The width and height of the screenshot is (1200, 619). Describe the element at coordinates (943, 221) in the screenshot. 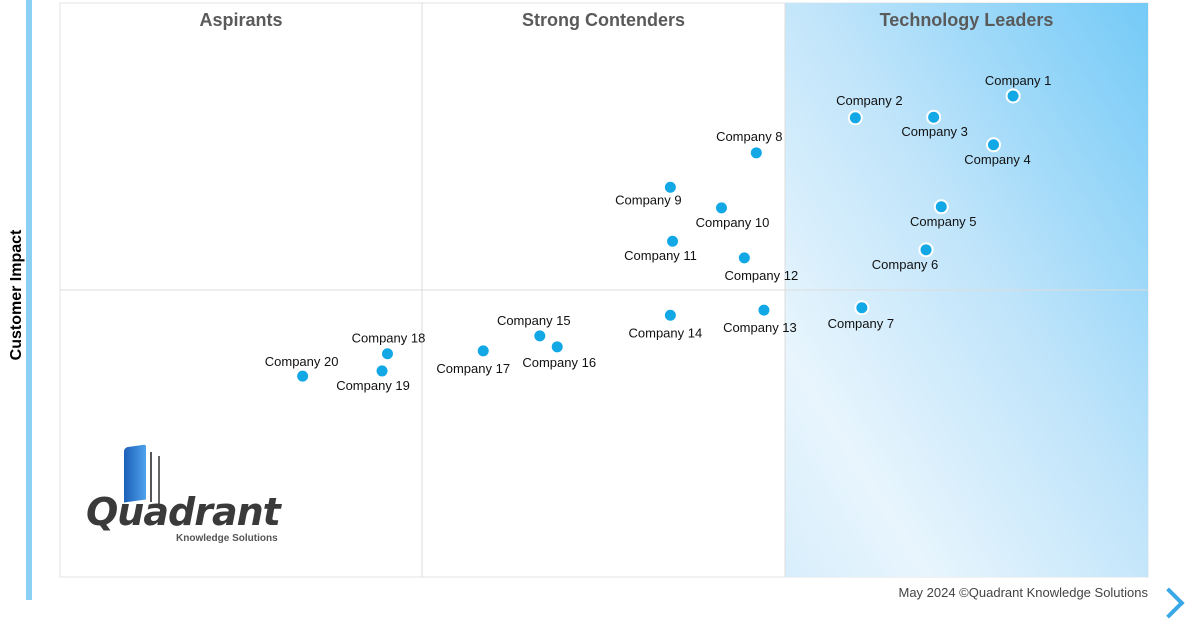

I see `point-label: Company 5` at that location.